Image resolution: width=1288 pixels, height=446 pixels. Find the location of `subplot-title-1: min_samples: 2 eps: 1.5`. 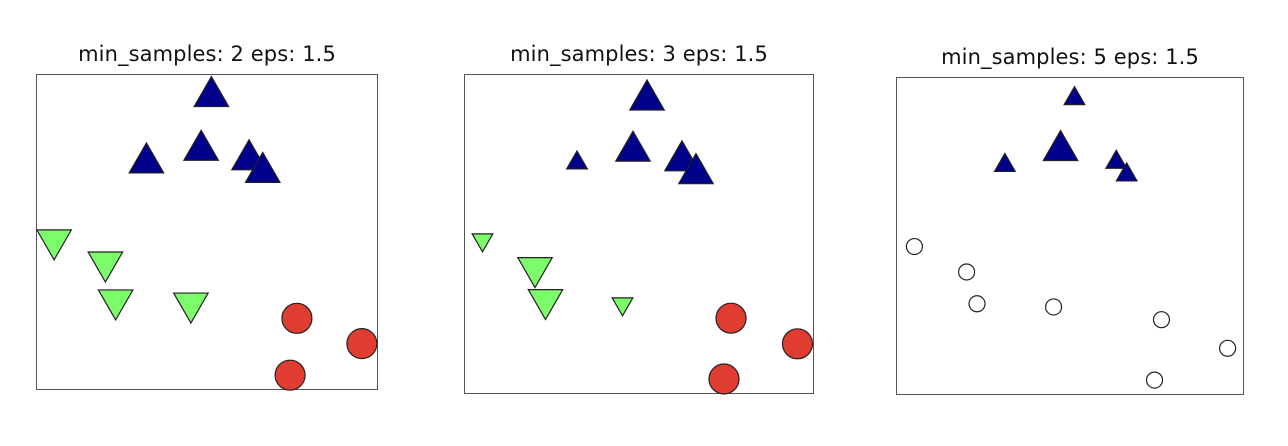

subplot-title-1: min_samples: 2 eps: 1.5 is located at coordinates (207, 54).